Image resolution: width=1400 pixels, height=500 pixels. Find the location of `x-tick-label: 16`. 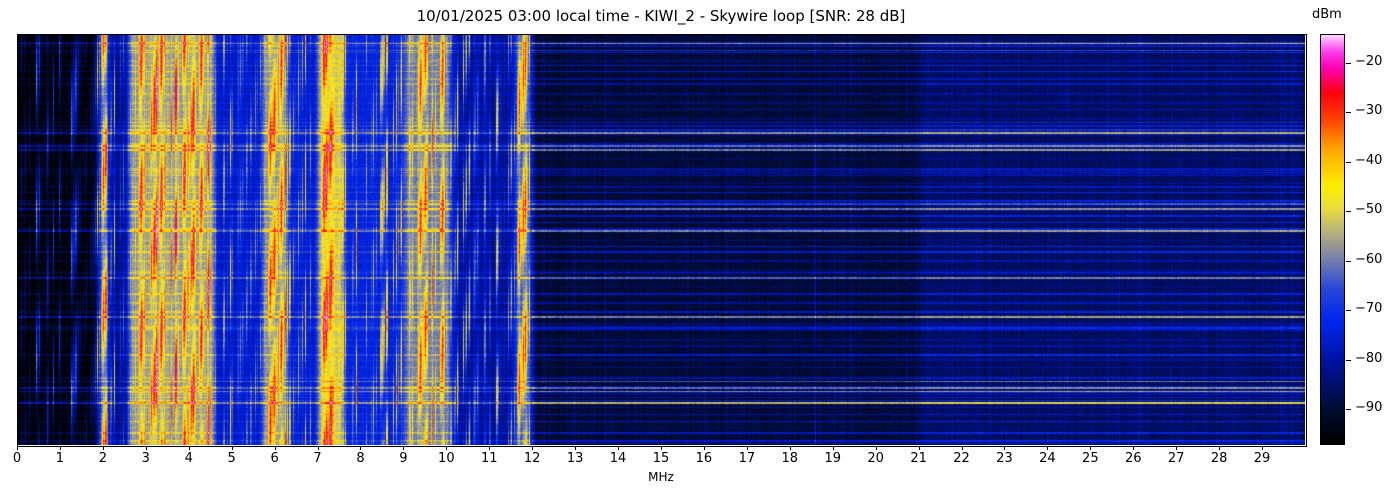

x-tick-label: 16 is located at coordinates (704, 458).